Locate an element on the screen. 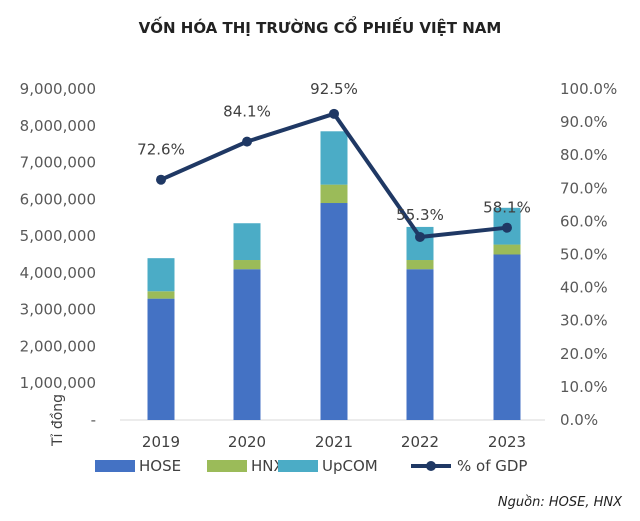 This screenshot has height=521, width=640. gdp-point-2020 is located at coordinates (247, 141).